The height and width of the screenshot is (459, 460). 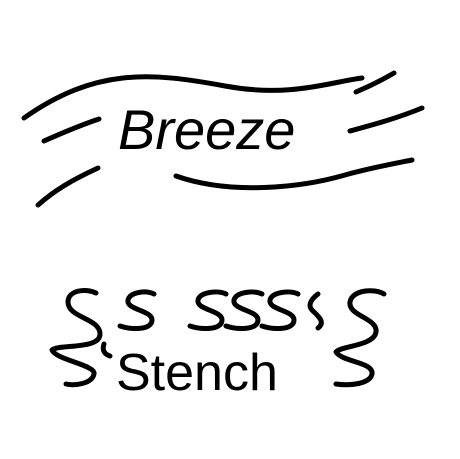 I want to click on wind-dash-bottom-left, so click(x=68, y=186).